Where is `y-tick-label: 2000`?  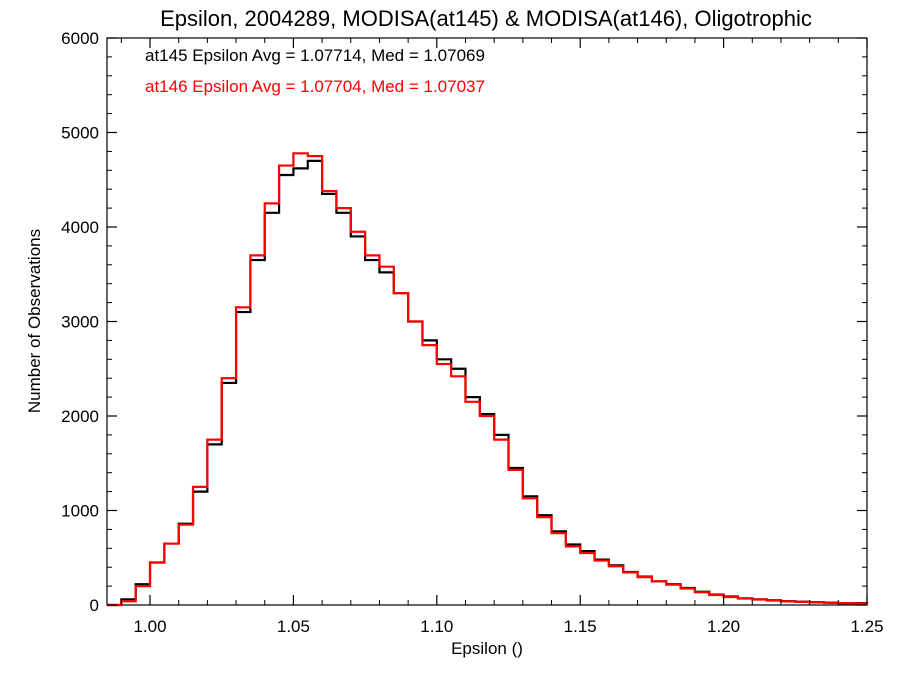 y-tick-label: 2000 is located at coordinates (80, 416).